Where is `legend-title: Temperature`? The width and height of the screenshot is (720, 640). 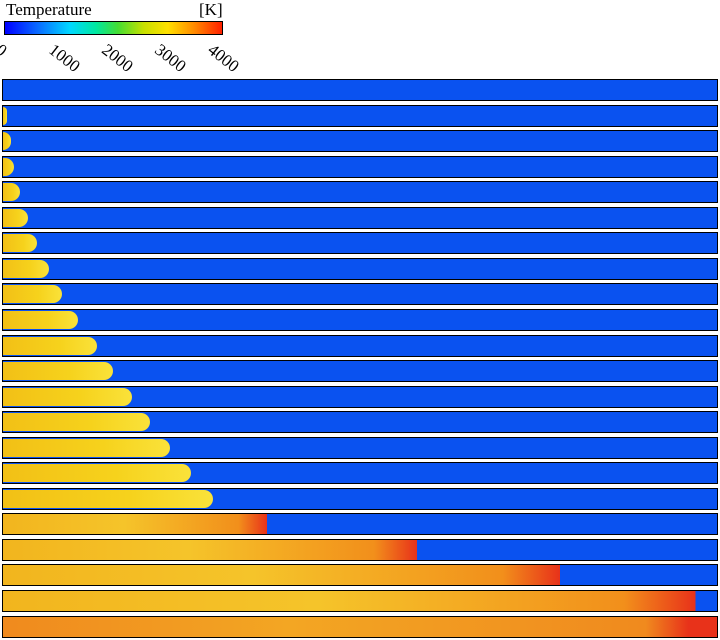
legend-title: Temperature is located at coordinates (49, 9).